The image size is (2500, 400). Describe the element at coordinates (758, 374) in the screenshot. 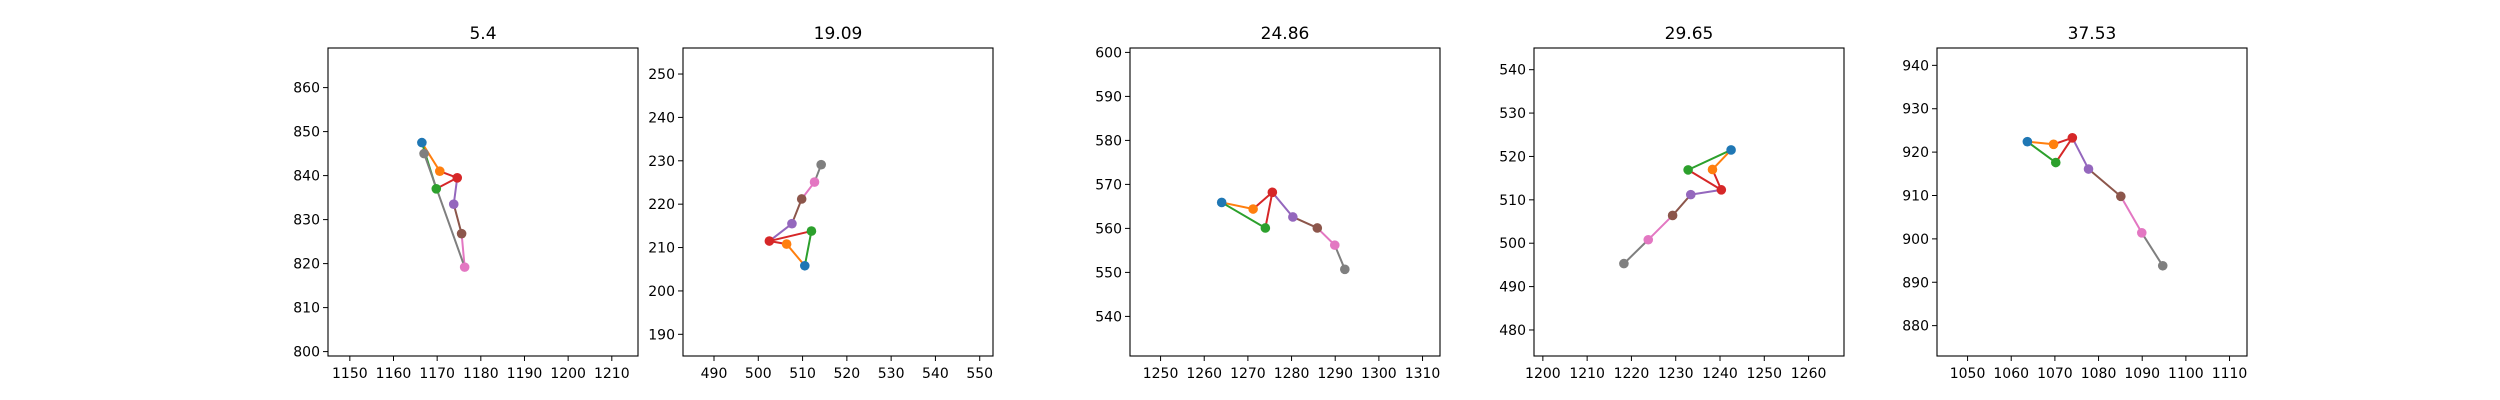

I see `x-tick-label: 500` at that location.